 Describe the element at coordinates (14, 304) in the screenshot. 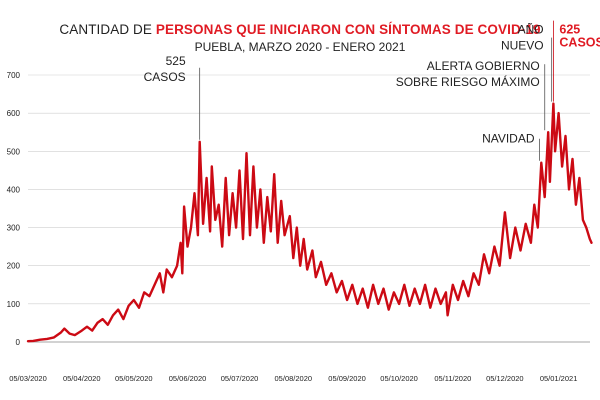

I see `y-tick-label: 100` at that location.